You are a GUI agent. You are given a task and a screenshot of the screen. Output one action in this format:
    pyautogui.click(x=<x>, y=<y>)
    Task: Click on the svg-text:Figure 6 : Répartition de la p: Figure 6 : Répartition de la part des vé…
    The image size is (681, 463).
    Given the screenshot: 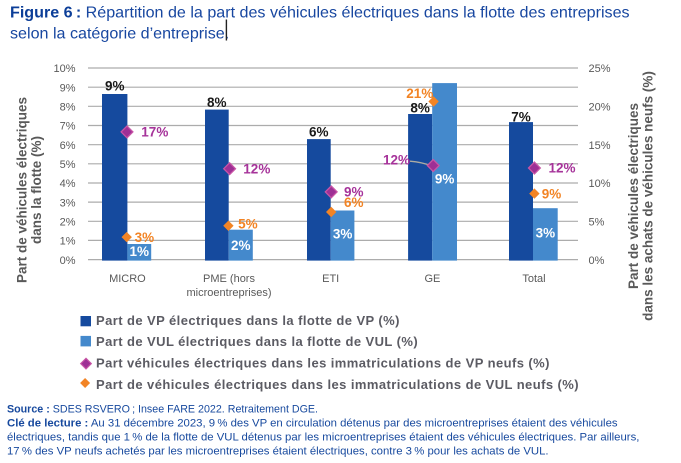 What is the action you would take?
    pyautogui.click(x=320, y=13)
    